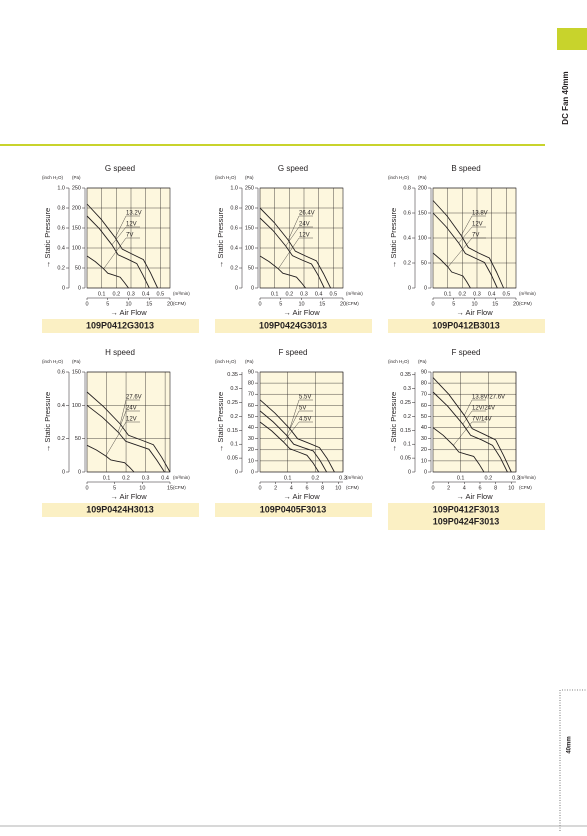  Describe the element at coordinates (234, 445) in the screenshot. I see `y2-tick-label: 0.1` at that location.